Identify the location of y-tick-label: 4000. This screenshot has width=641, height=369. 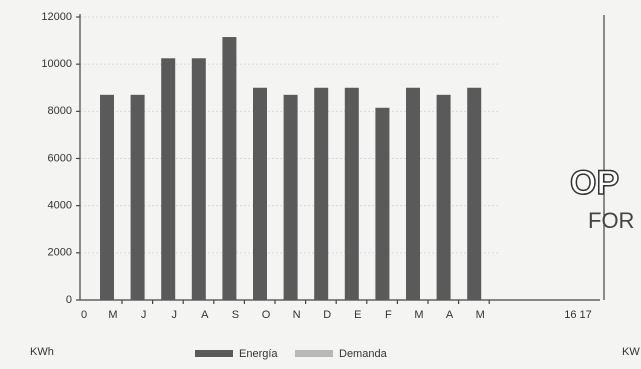
(60, 206).